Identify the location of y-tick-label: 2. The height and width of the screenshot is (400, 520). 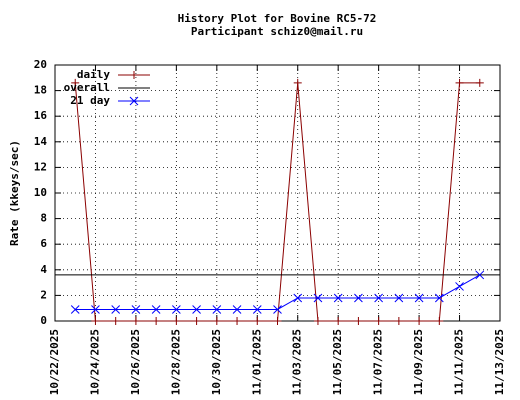
(43, 294).